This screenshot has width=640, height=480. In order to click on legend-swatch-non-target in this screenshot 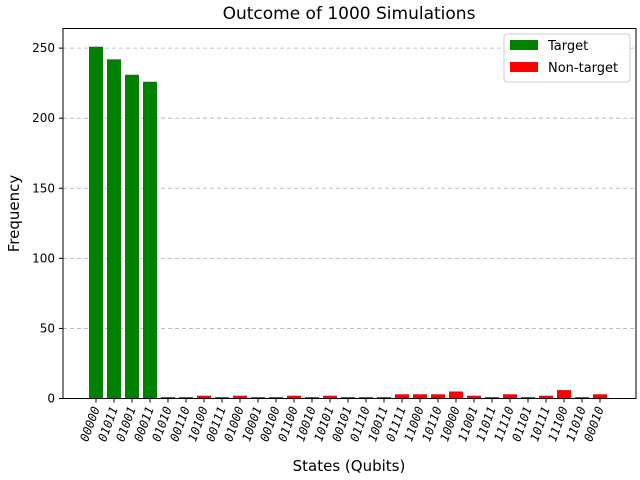, I will do `click(524, 67)`.